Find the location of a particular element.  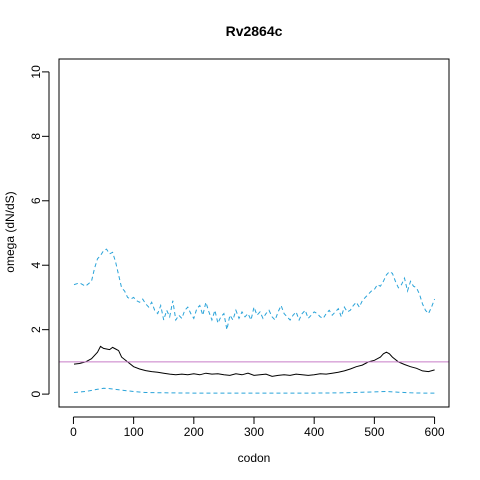

x-tick-label: 200 is located at coordinates (194, 432).